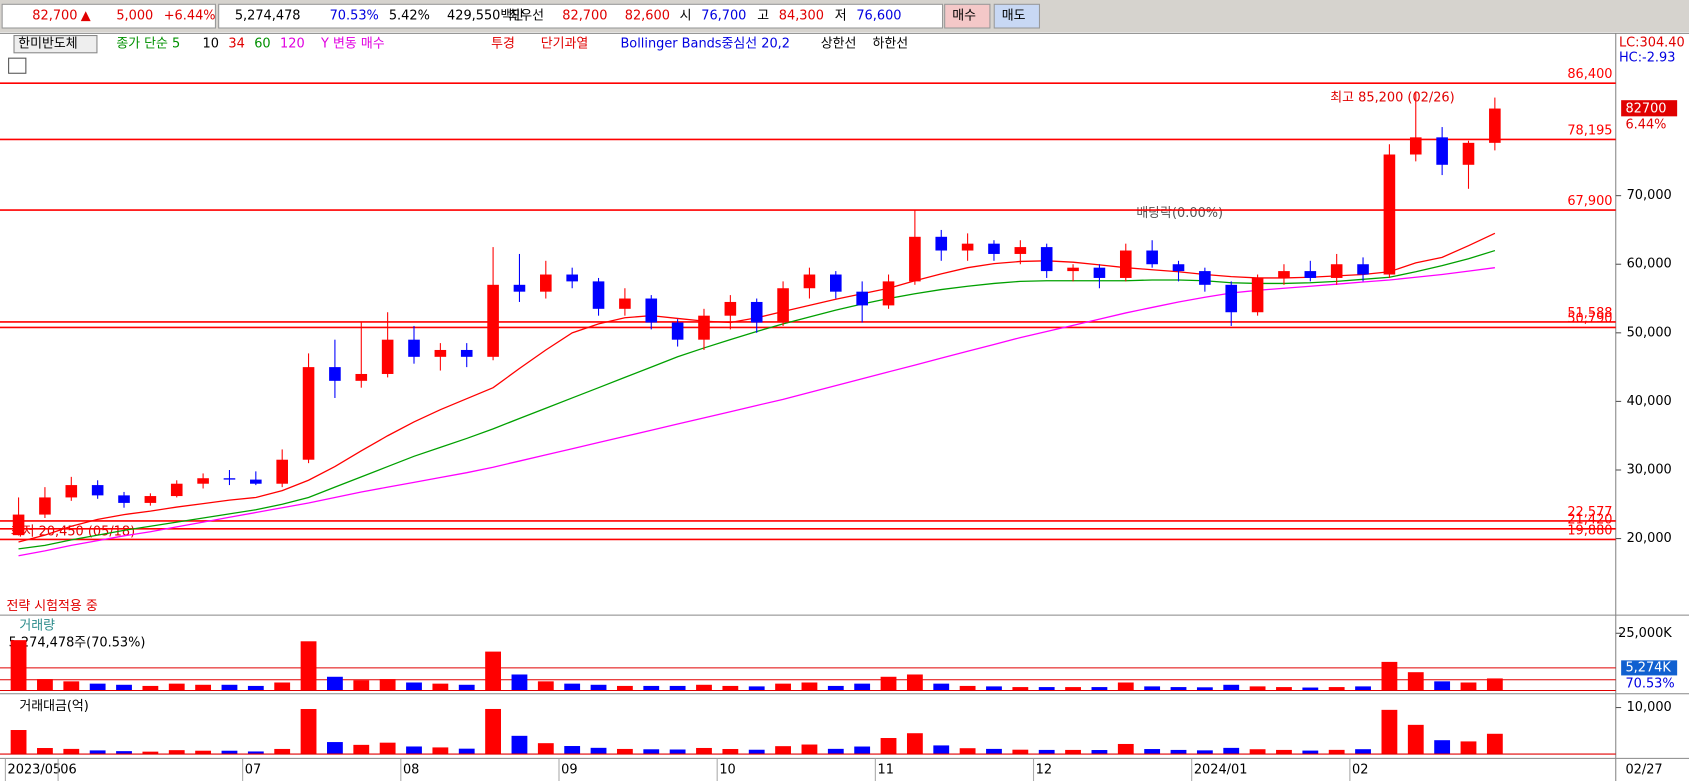  Describe the element at coordinates (68, 770) in the screenshot. I see `x-tick-label: 06` at that location.